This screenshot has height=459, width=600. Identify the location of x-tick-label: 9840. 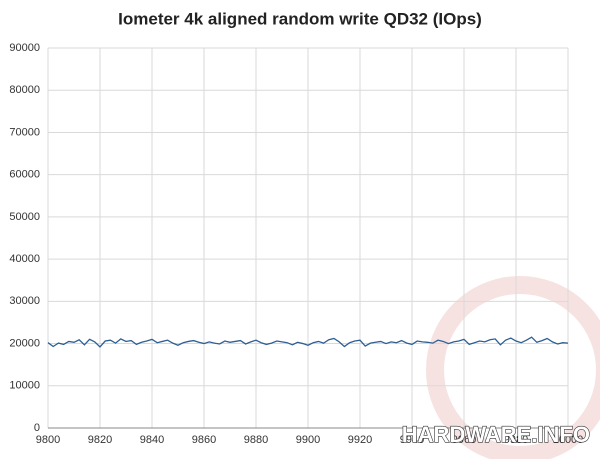
(152, 440).